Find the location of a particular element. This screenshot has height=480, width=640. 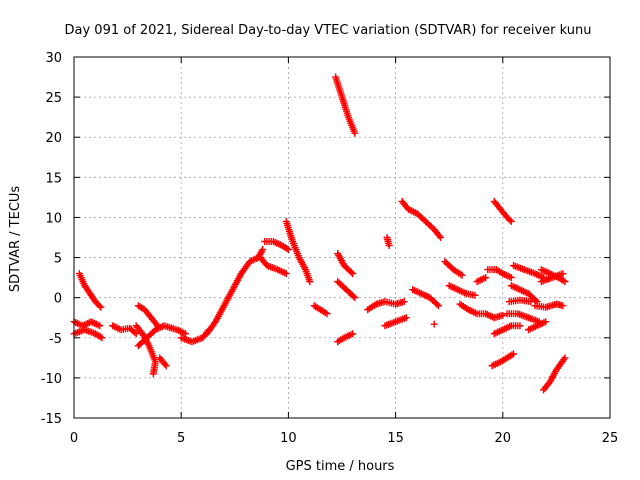

y-tick-label: 0 is located at coordinates (58, 299).